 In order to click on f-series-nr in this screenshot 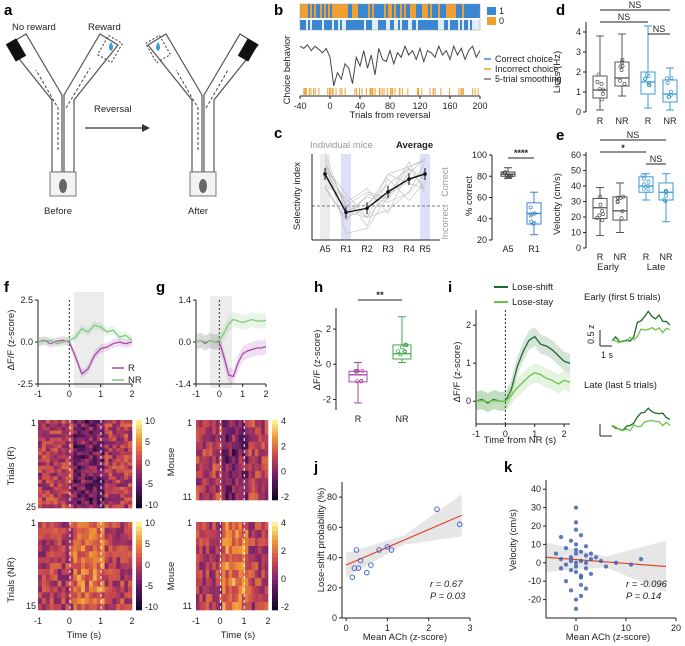, I will do `click(85, 334)`.